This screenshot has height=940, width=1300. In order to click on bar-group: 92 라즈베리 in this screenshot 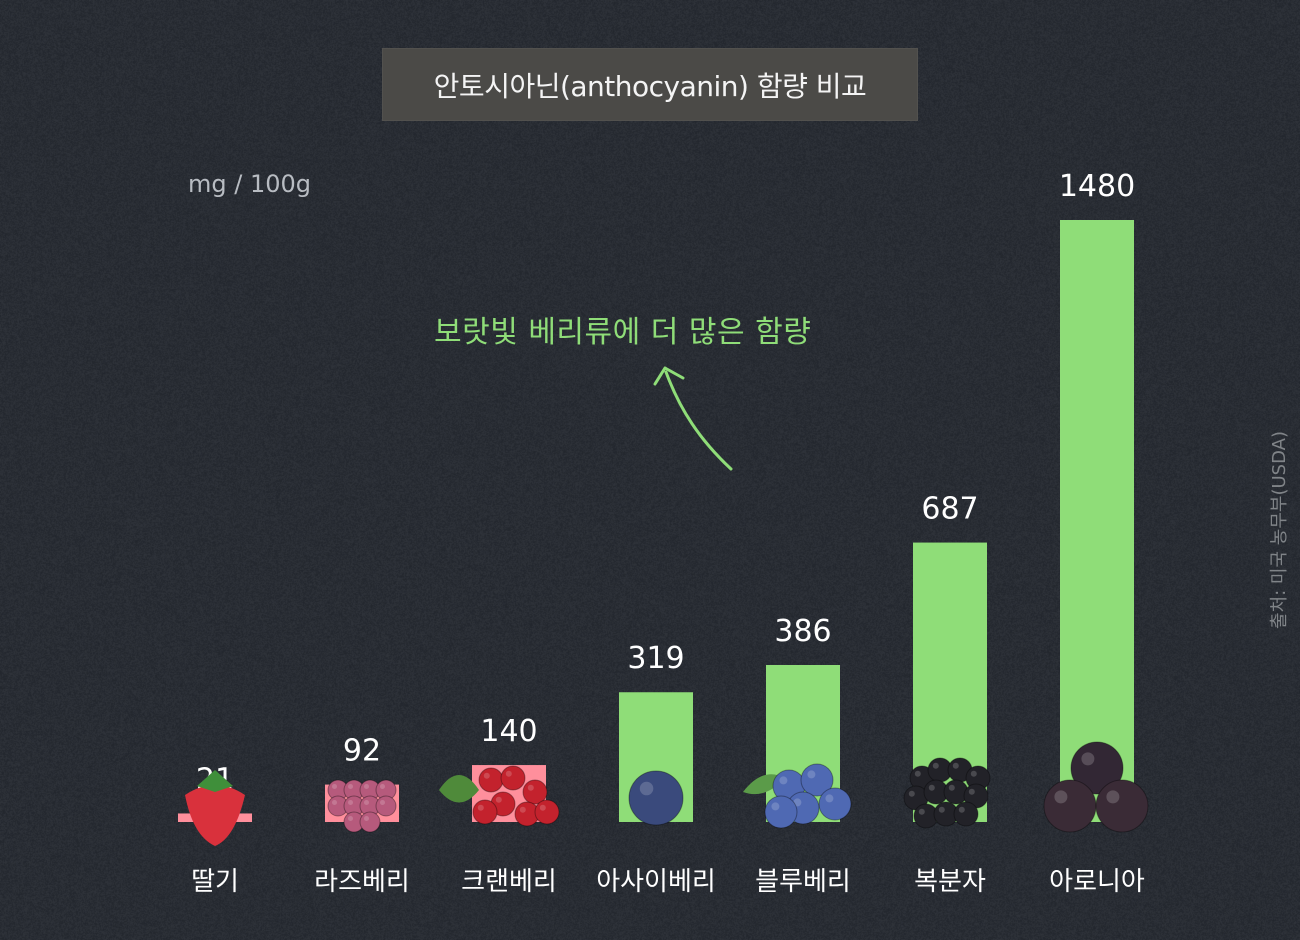, I will do `click(362, 815)`.